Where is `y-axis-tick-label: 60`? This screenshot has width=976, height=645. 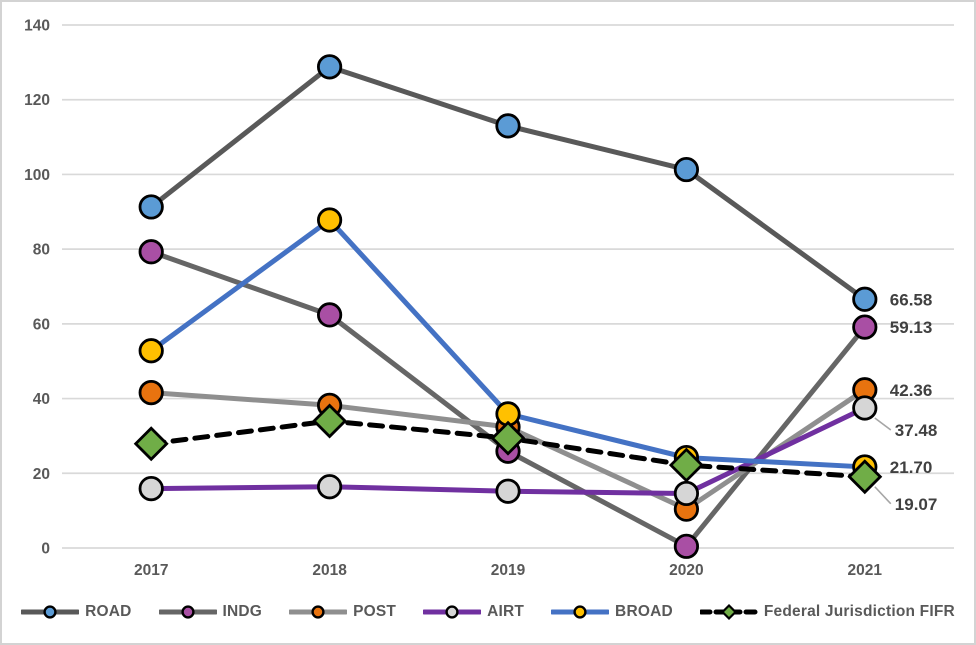 y-axis-tick-label: 60 is located at coordinates (41, 324).